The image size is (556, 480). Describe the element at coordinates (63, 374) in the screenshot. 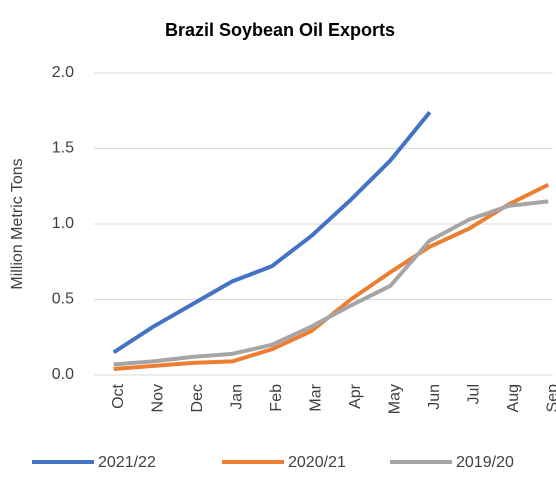

I see `y-tick-label: 0.0` at that location.